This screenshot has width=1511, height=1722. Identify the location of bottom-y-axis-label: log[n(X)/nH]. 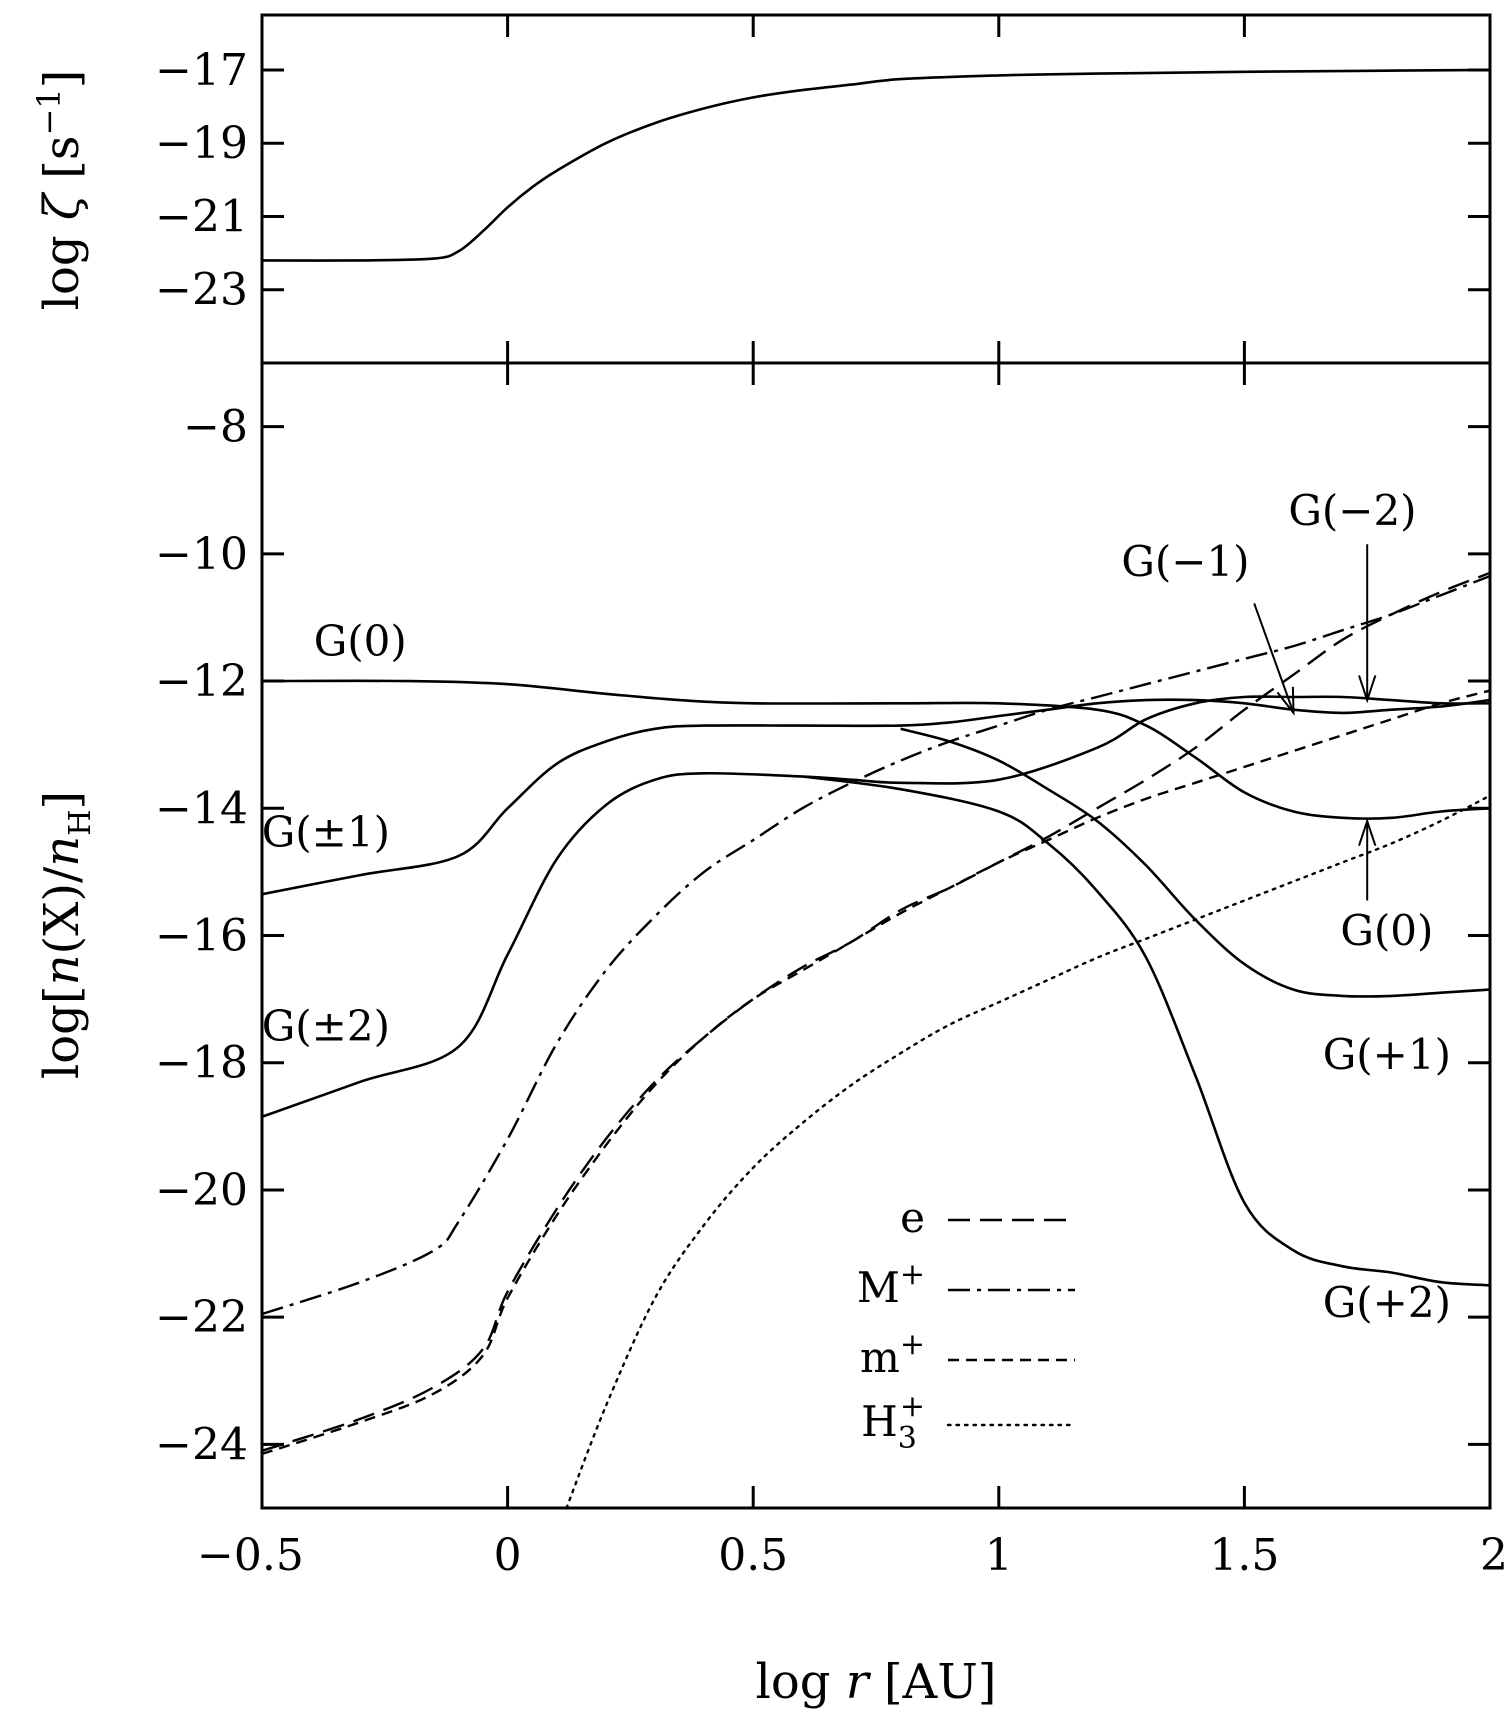
(66, 935).